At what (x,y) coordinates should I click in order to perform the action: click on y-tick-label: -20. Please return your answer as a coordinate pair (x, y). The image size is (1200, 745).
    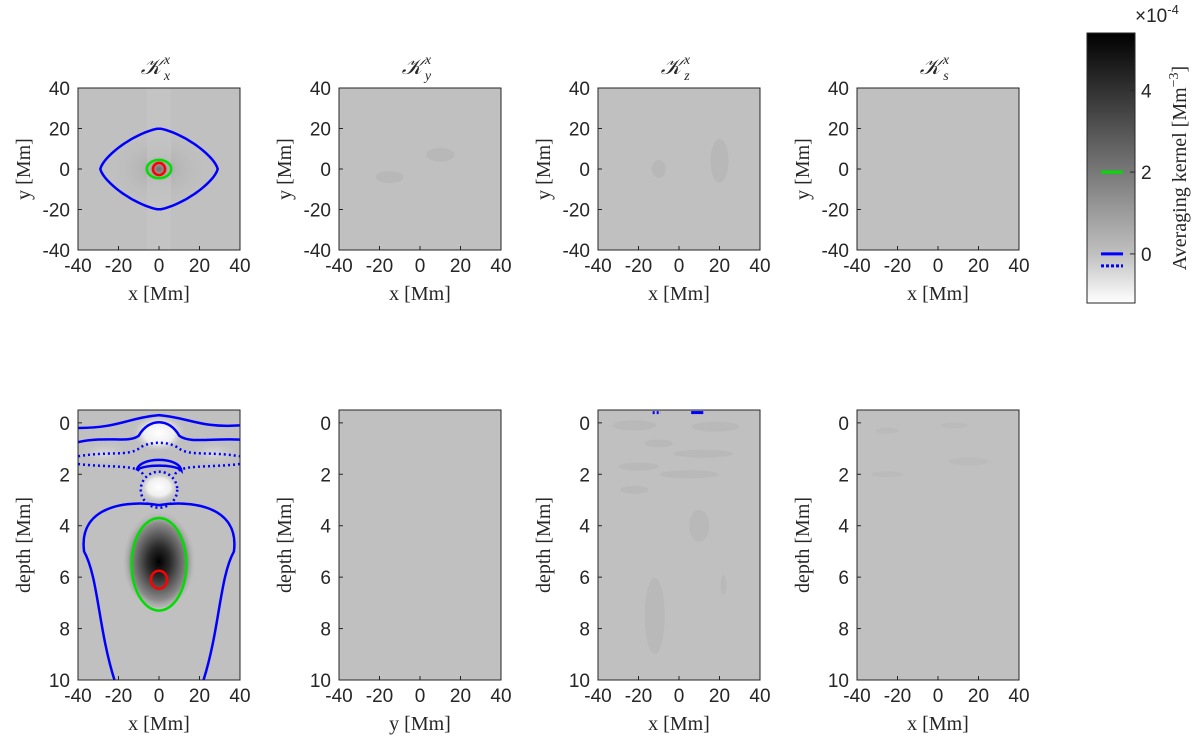
    Looking at the image, I should click on (317, 211).